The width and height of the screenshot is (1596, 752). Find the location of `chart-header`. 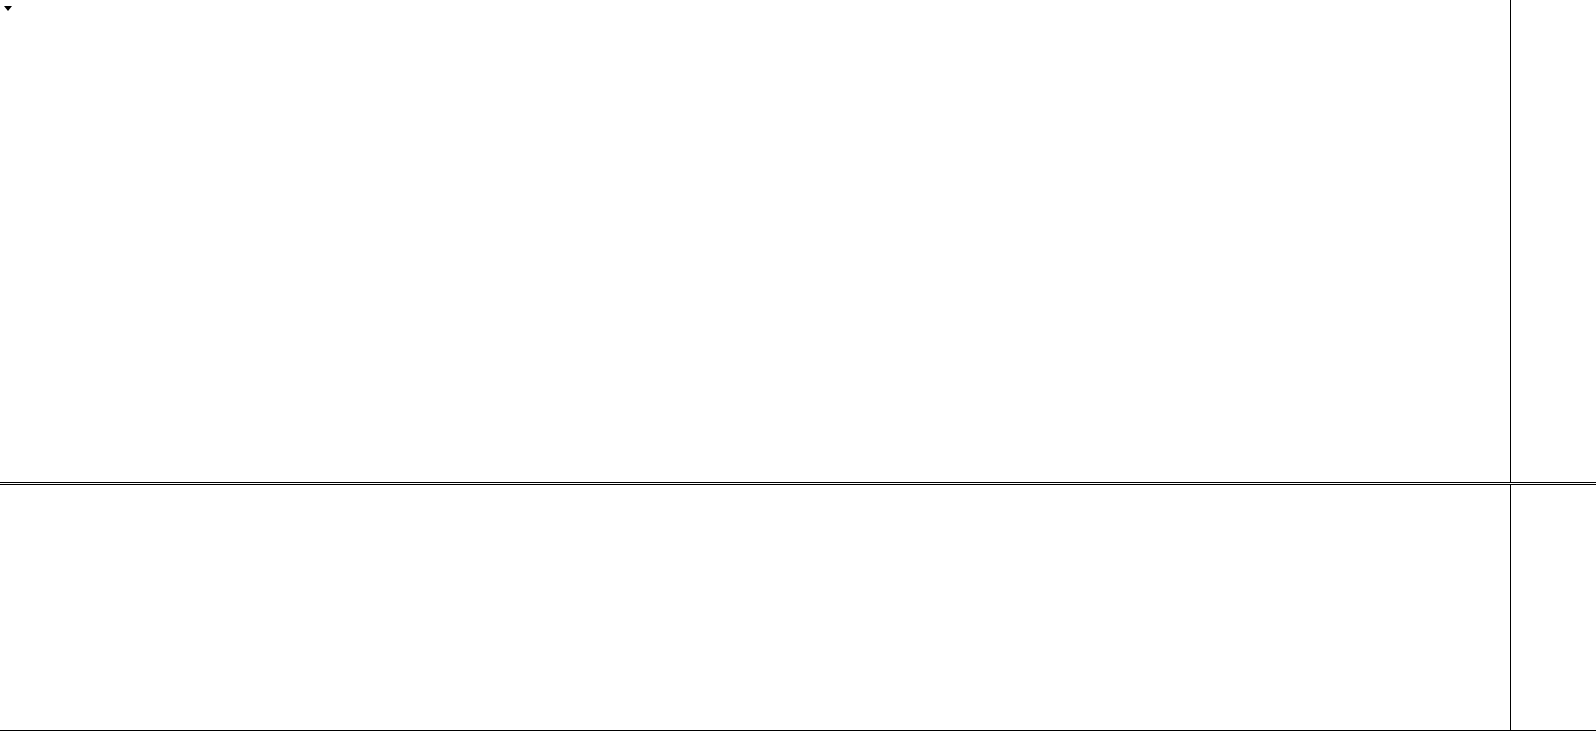

chart-header is located at coordinates (10, 8).